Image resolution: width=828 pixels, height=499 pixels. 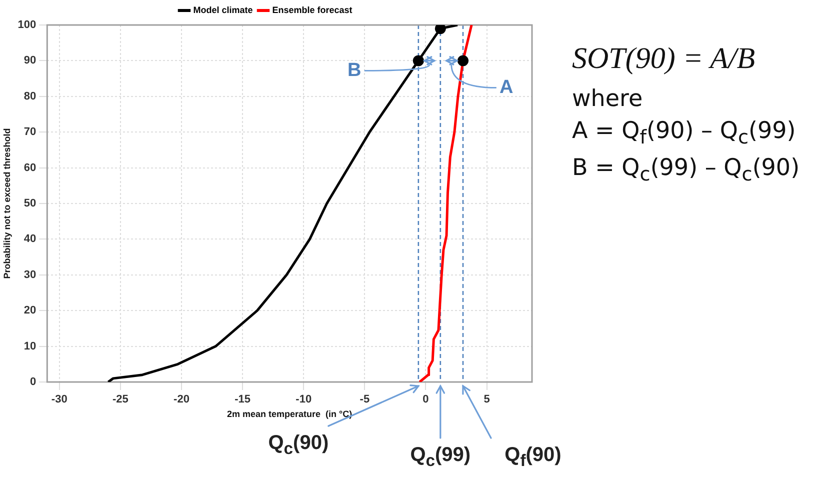 I want to click on legend-label: Model climate, so click(x=223, y=9).